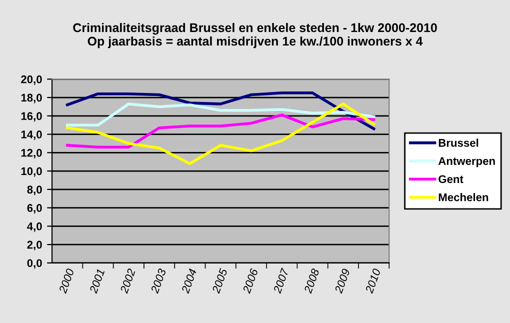 The height and width of the screenshot is (323, 510). Describe the element at coordinates (34, 191) in the screenshot. I see `y-tick-label: 8,0` at that location.